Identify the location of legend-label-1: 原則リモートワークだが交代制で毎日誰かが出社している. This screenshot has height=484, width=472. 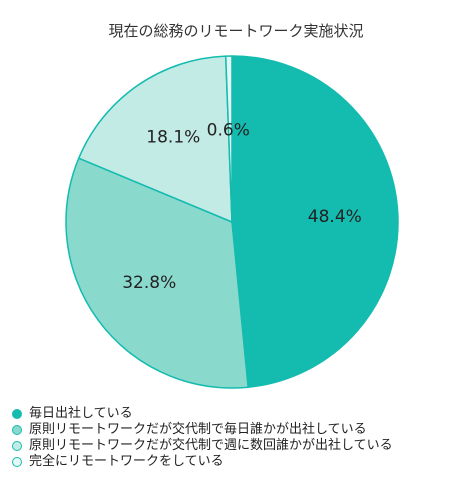
(198, 429).